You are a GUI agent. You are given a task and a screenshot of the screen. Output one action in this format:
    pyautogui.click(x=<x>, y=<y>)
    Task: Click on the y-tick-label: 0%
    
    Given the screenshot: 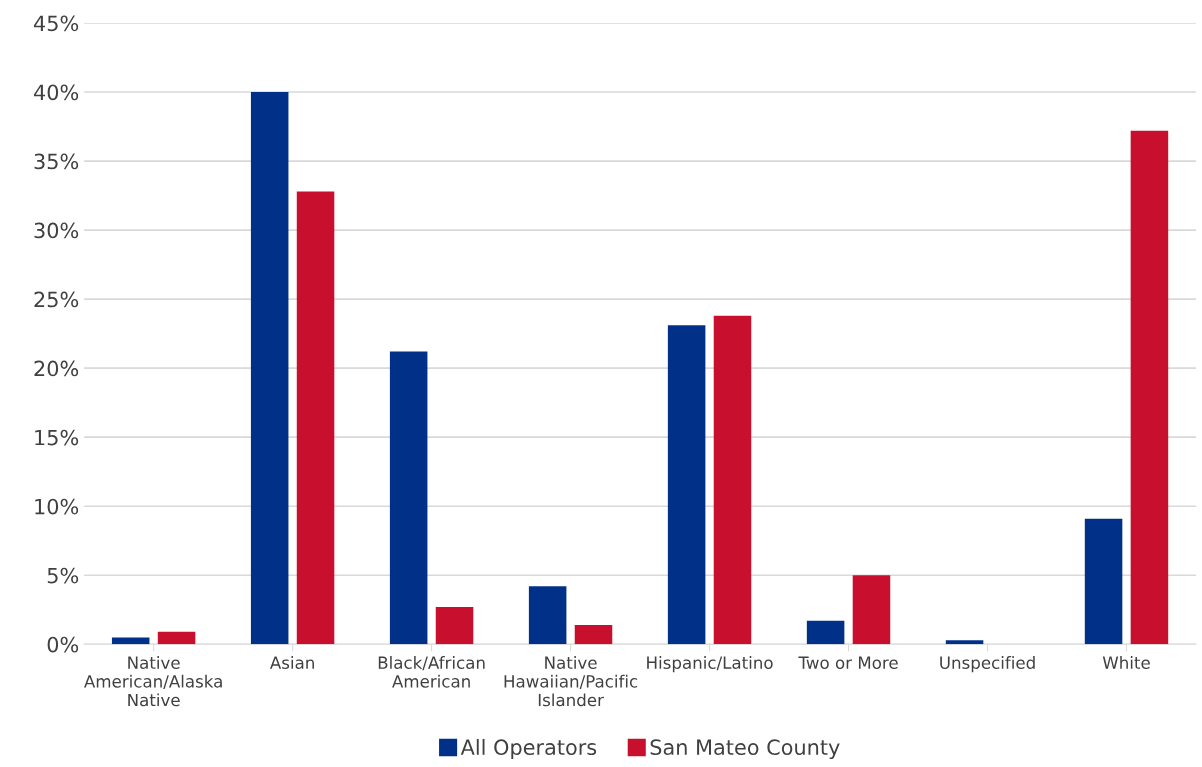 What is the action you would take?
    pyautogui.click(x=63, y=644)
    